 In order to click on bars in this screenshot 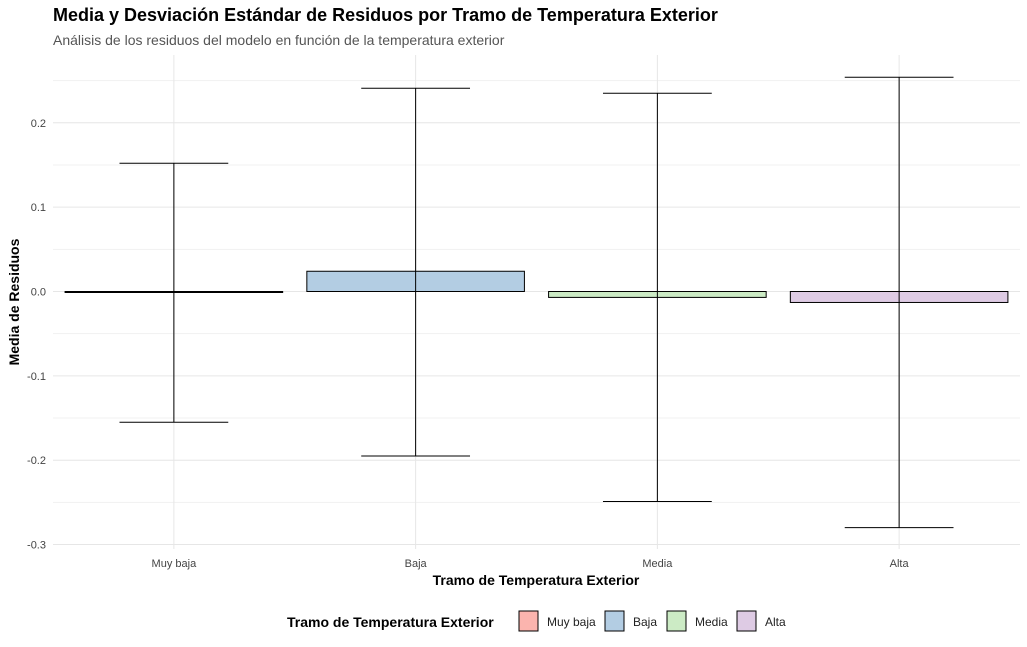, I will do `click(536, 286)`.